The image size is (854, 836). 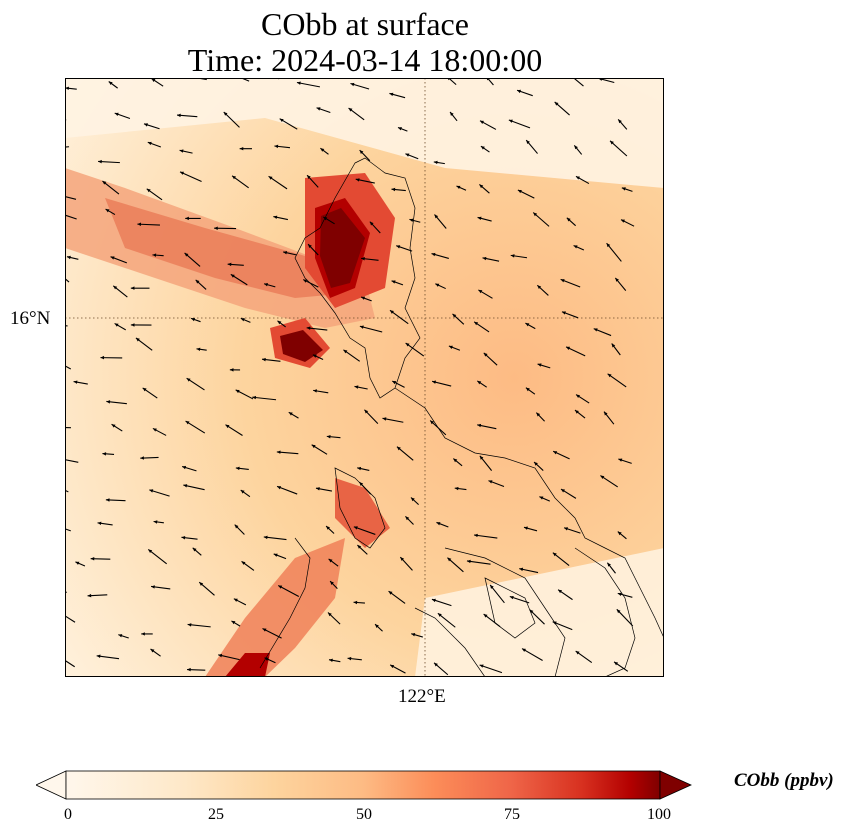 What do you see at coordinates (784, 780) in the screenshot?
I see `colorbar-label: CObb (ppbv)` at bounding box center [784, 780].